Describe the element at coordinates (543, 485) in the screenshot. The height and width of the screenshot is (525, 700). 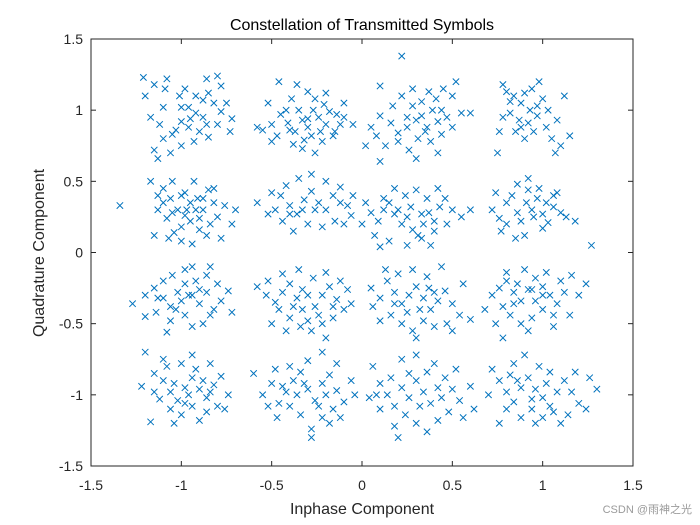
I see `x-tick-label: 1` at that location.